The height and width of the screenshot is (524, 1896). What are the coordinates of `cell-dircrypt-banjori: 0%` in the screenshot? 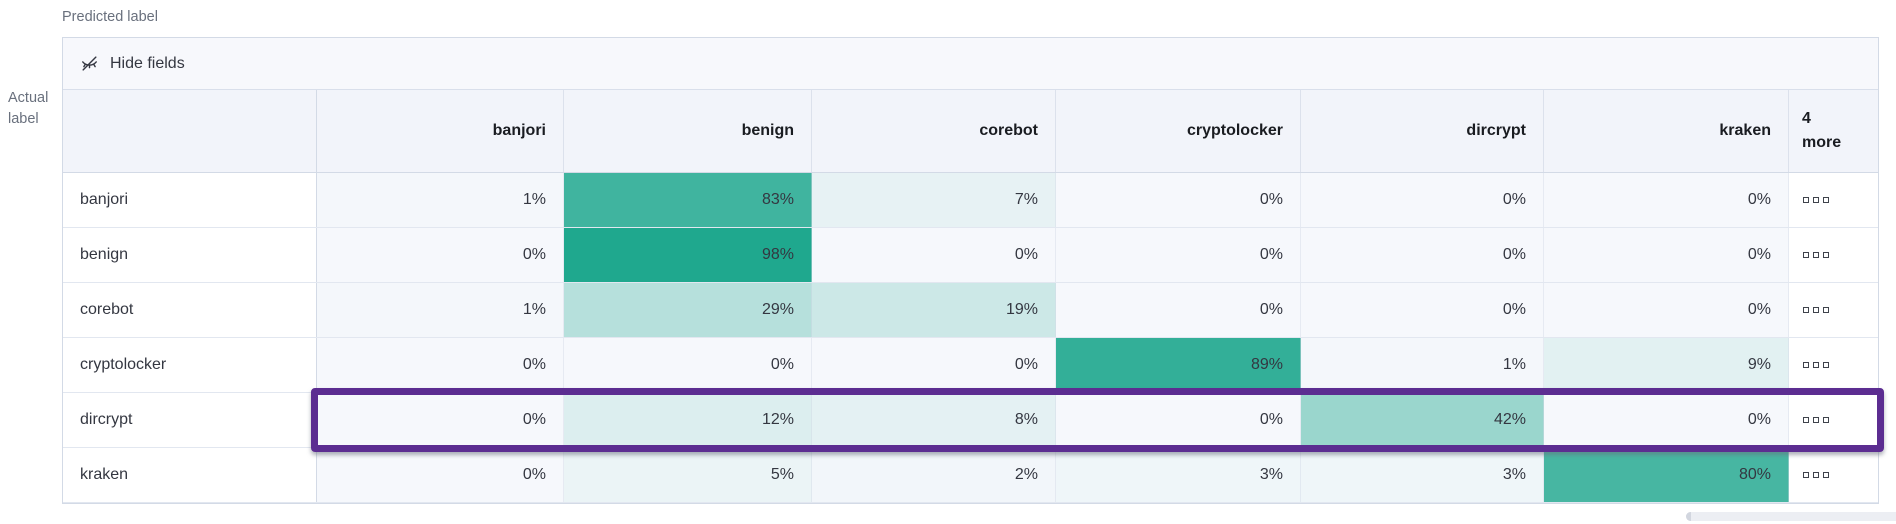 It's located at (440, 420).